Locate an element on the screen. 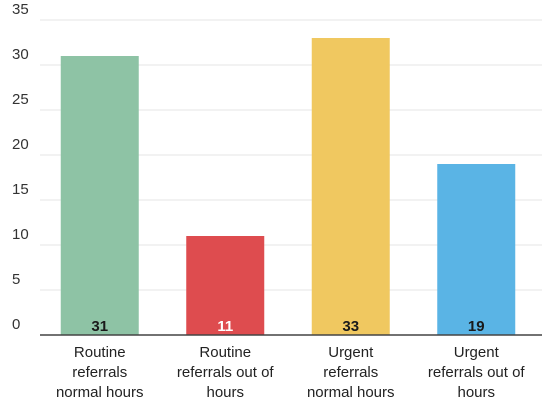 The width and height of the screenshot is (546, 406). y-tick-label: 0 is located at coordinates (16, 324).